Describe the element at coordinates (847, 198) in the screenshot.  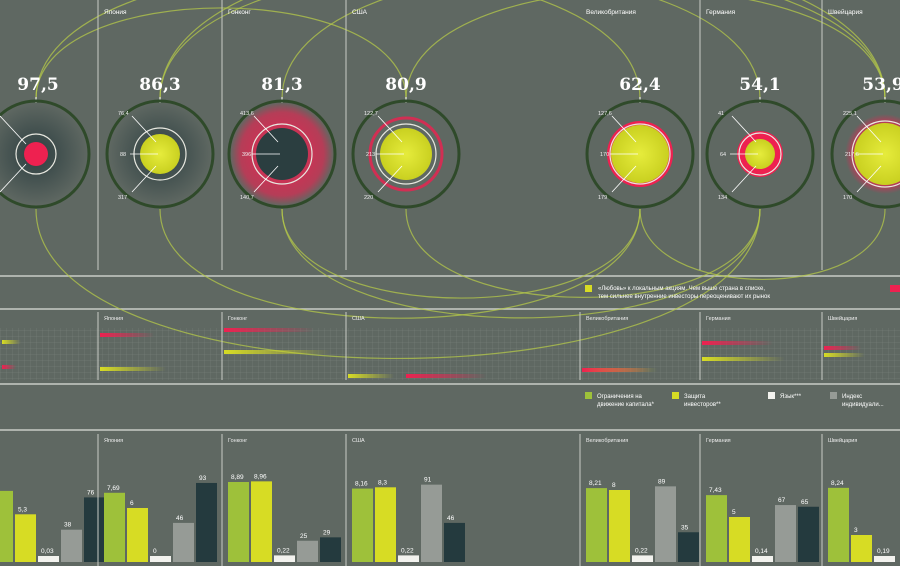
I see `bubble-label-bottom: 170` at that location.